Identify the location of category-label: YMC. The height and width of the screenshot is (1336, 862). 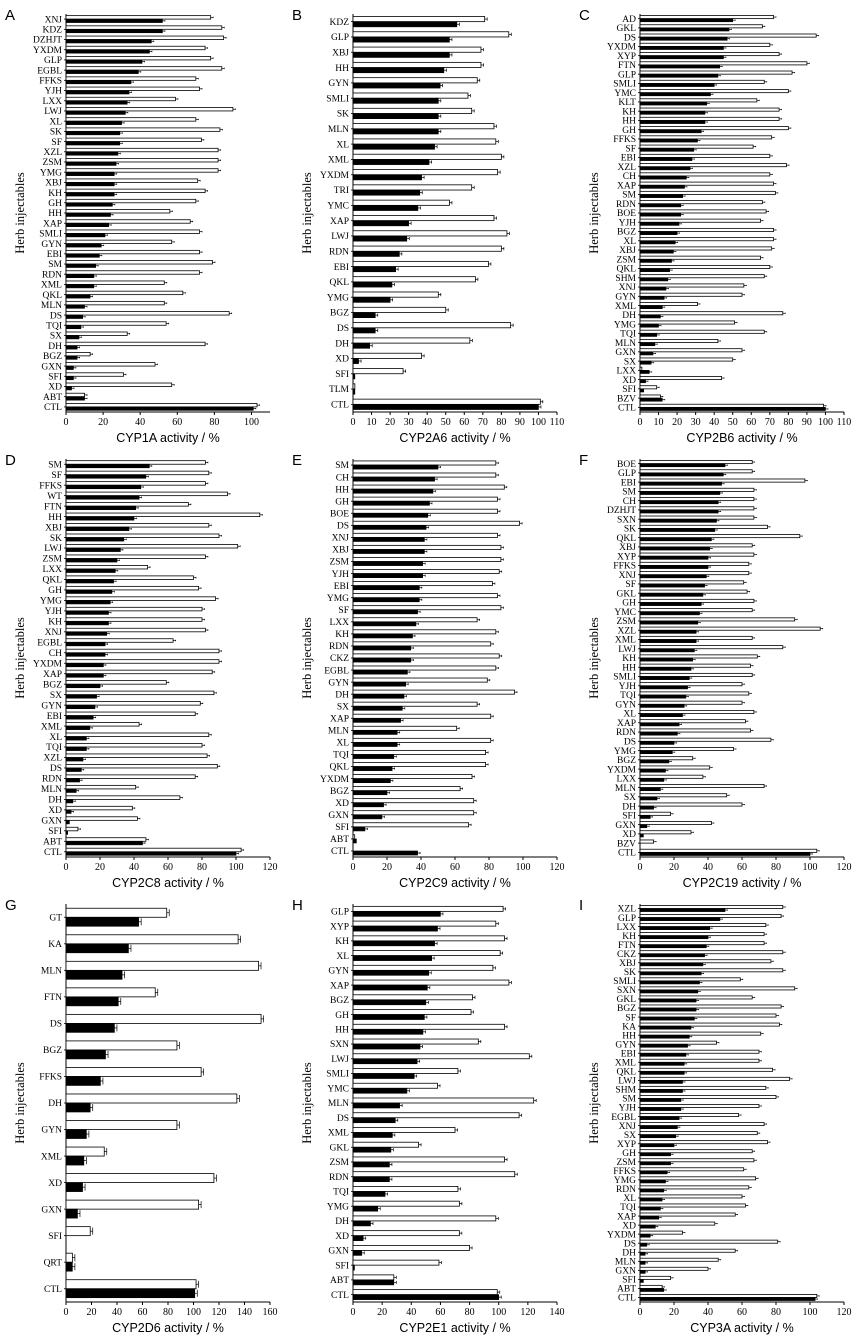
(625, 613).